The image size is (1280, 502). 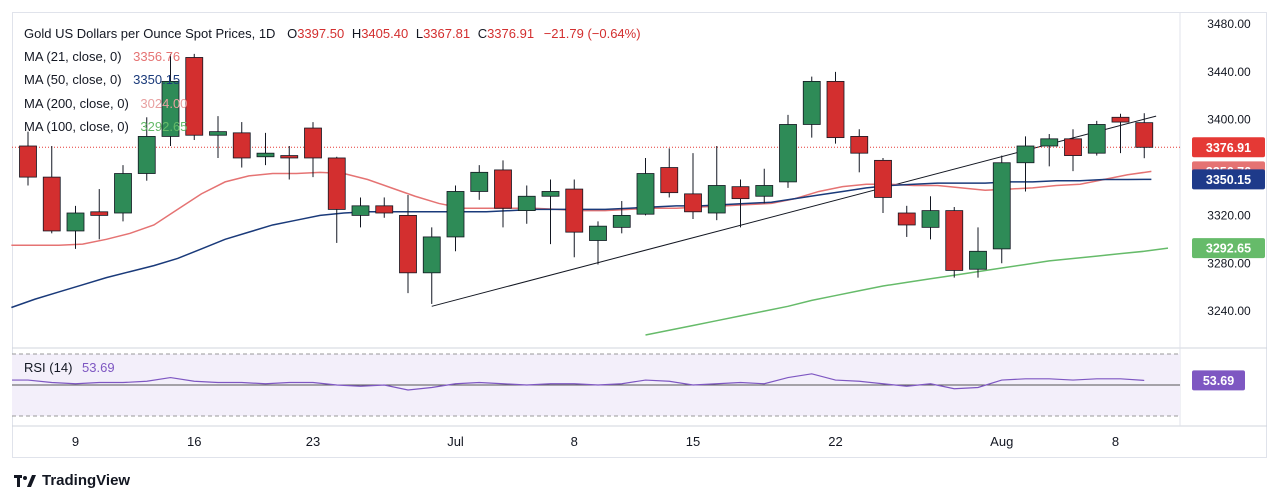 What do you see at coordinates (907, 291) in the screenshot?
I see `ma100-line` at bounding box center [907, 291].